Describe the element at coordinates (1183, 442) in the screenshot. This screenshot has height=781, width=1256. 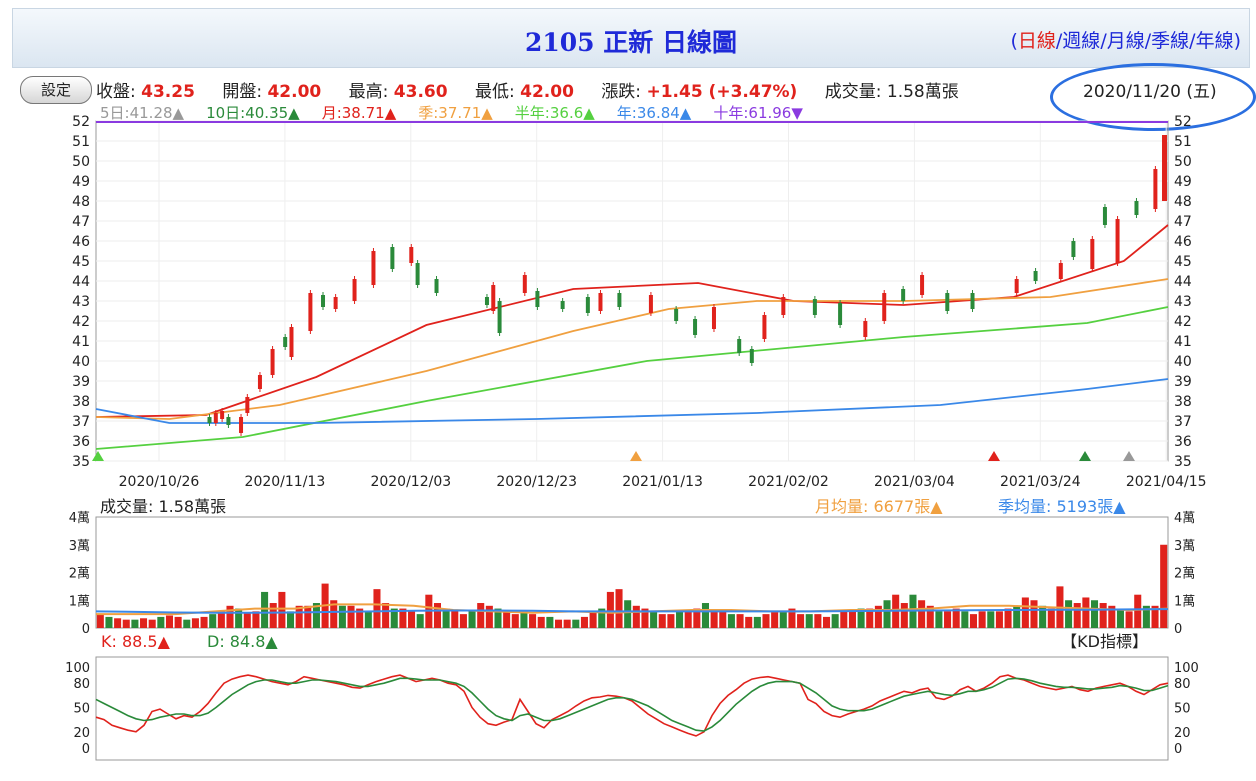
I see `y-tick-label-right: 36` at that location.